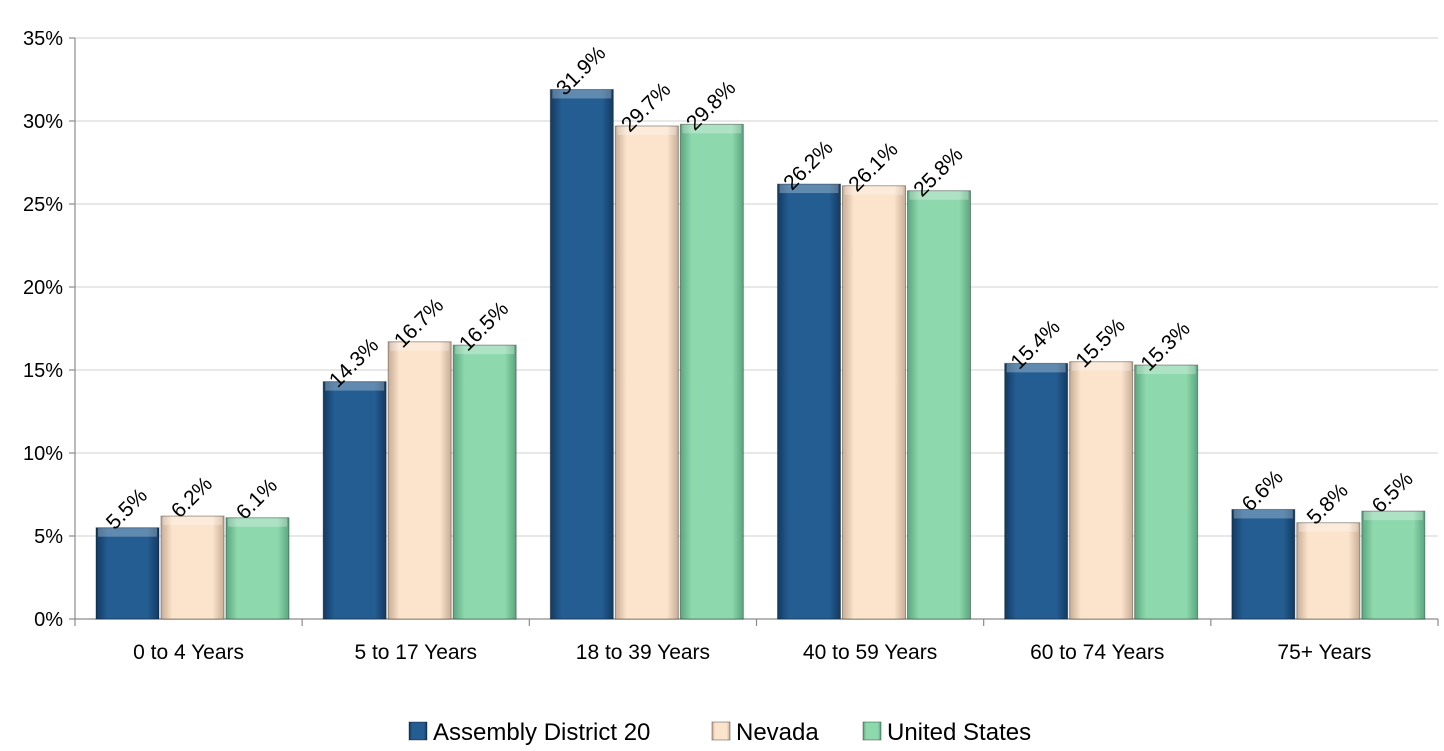  What do you see at coordinates (43, 288) in the screenshot?
I see `y-tick-label: 20%` at bounding box center [43, 288].